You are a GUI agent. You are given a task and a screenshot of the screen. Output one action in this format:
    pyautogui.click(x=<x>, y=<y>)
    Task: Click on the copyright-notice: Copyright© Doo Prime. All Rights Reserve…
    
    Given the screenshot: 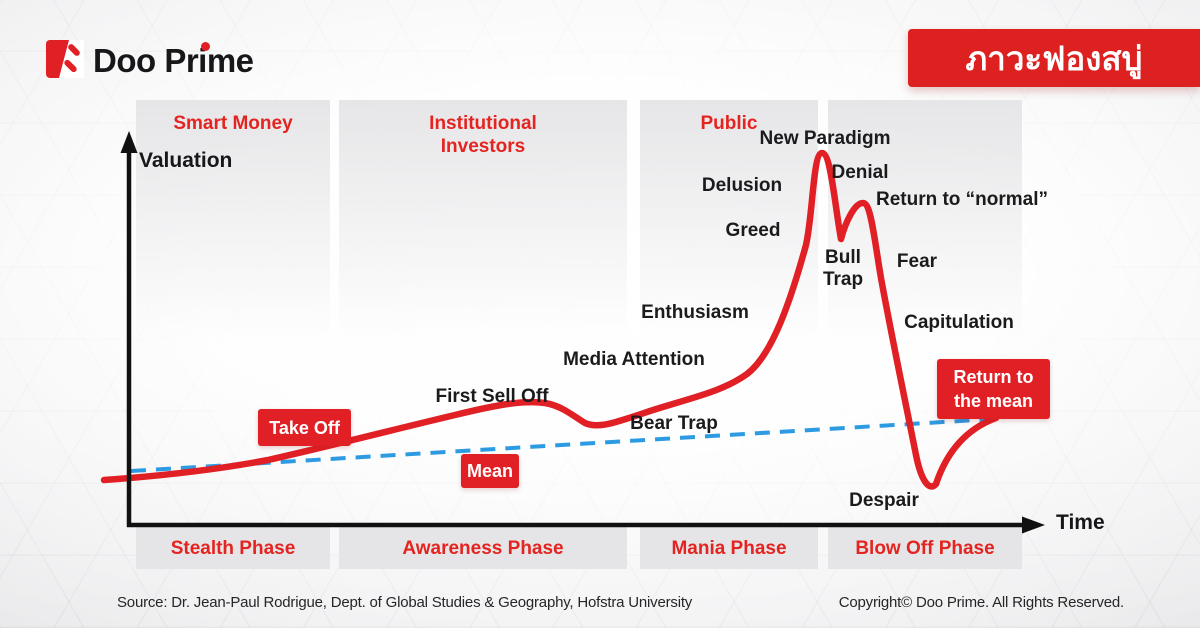 What is the action you would take?
    pyautogui.click(x=981, y=602)
    